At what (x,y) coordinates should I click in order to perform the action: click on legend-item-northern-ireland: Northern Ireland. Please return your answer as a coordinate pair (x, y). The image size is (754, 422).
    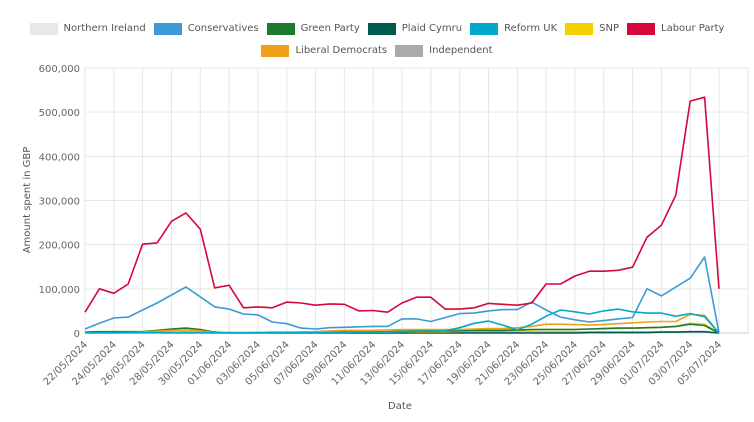
    Looking at the image, I should click on (87, 29).